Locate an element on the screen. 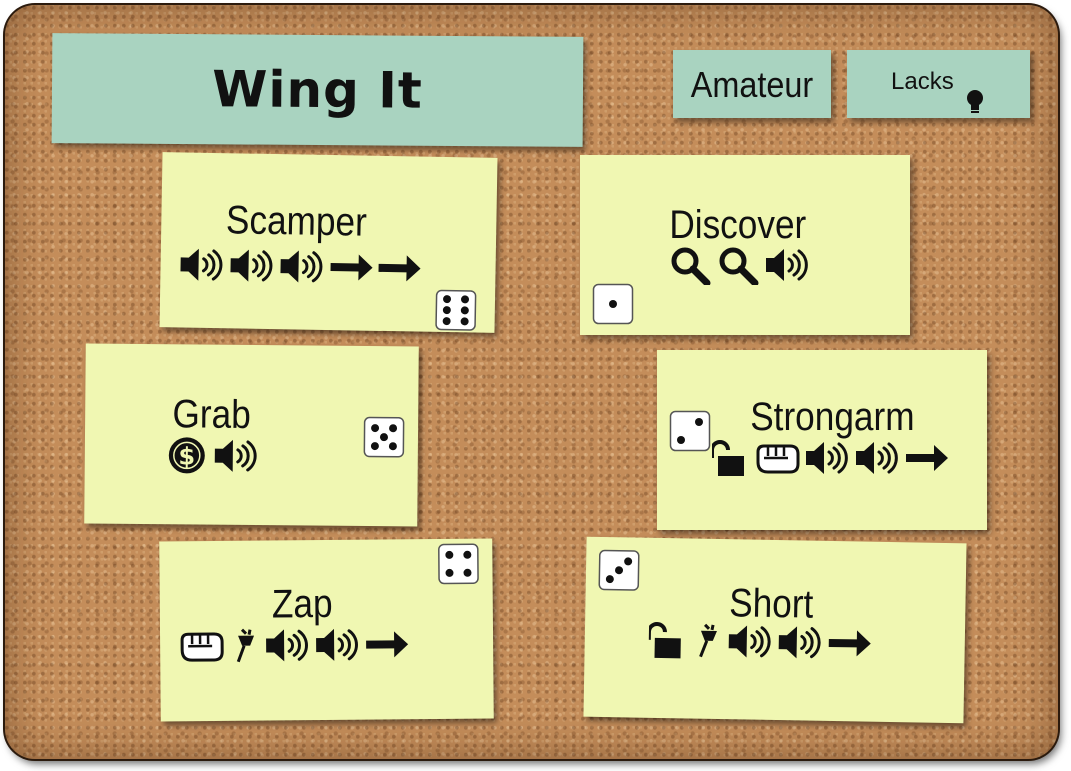  action-card-strongarm: Strongarm is located at coordinates (822, 440).